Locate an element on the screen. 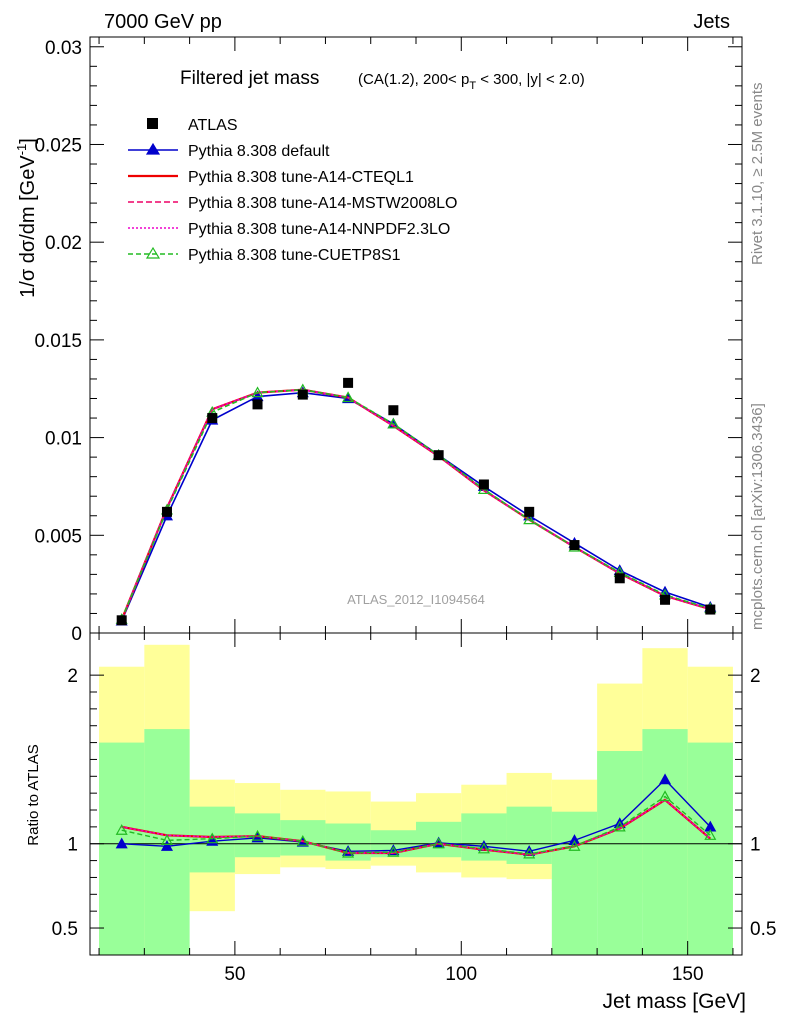  ratio-y-tick-label: 0.5 is located at coordinates (65, 929).